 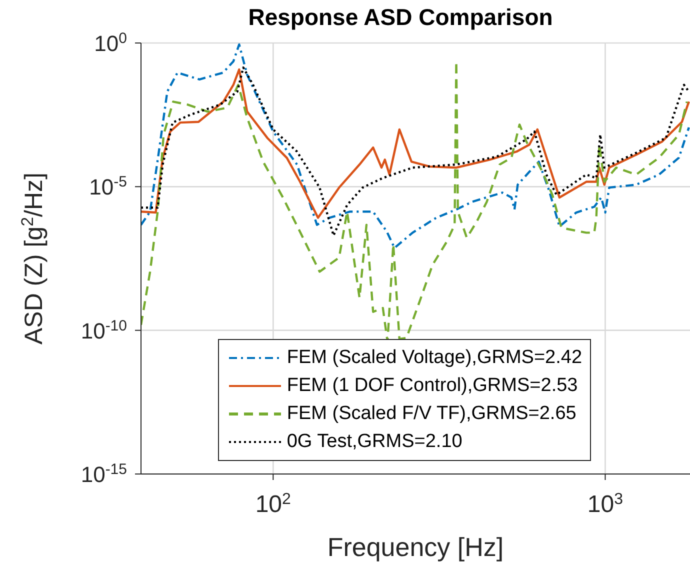 I want to click on x-axis-title: Frequency [Hz], so click(x=415, y=547).